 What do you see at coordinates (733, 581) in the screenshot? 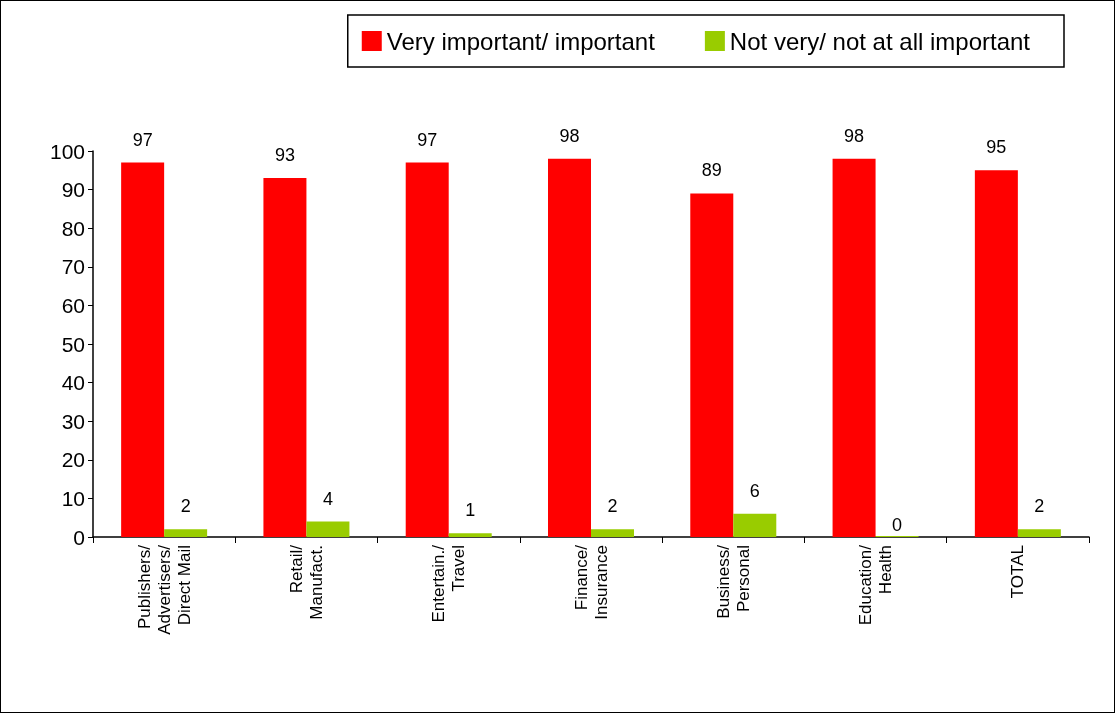
I see `x-tick-label: Business/ Personal` at bounding box center [733, 581].